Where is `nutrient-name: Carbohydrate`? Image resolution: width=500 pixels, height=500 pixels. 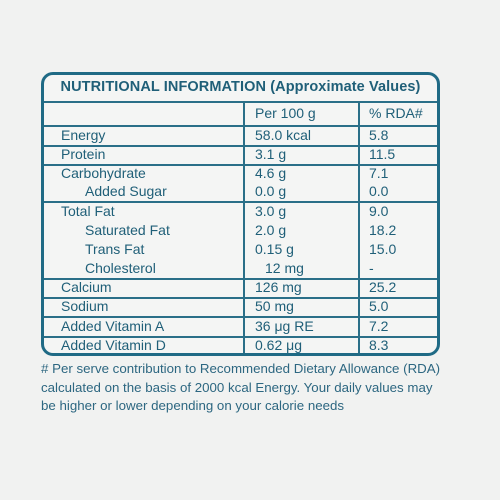
nutrient-name: Carbohydrate is located at coordinates (103, 173).